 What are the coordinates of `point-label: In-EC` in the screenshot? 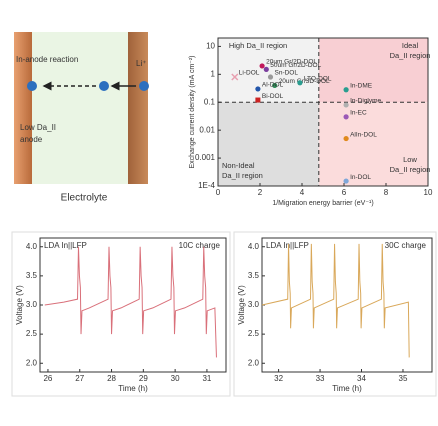 It's located at (358, 113).